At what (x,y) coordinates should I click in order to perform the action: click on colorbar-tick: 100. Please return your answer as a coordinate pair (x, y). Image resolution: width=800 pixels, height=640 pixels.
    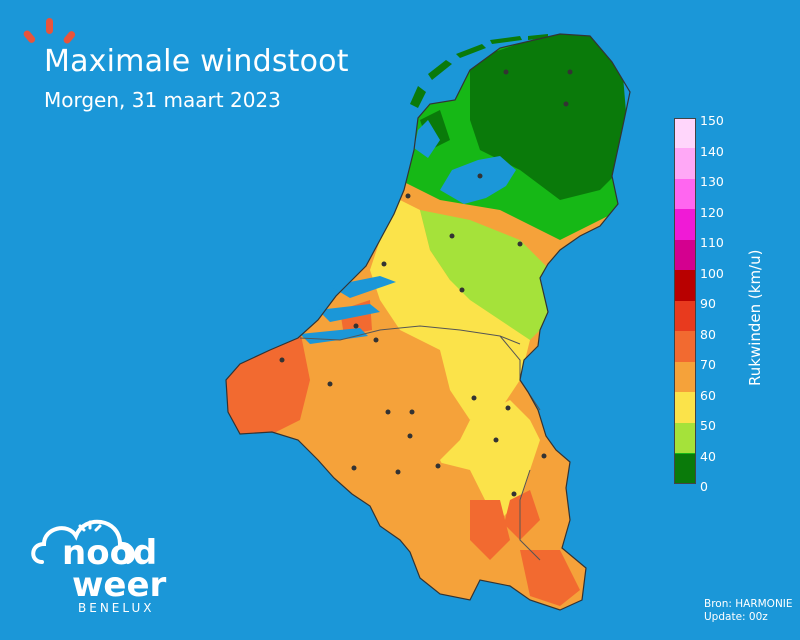
    Looking at the image, I should click on (712, 273).